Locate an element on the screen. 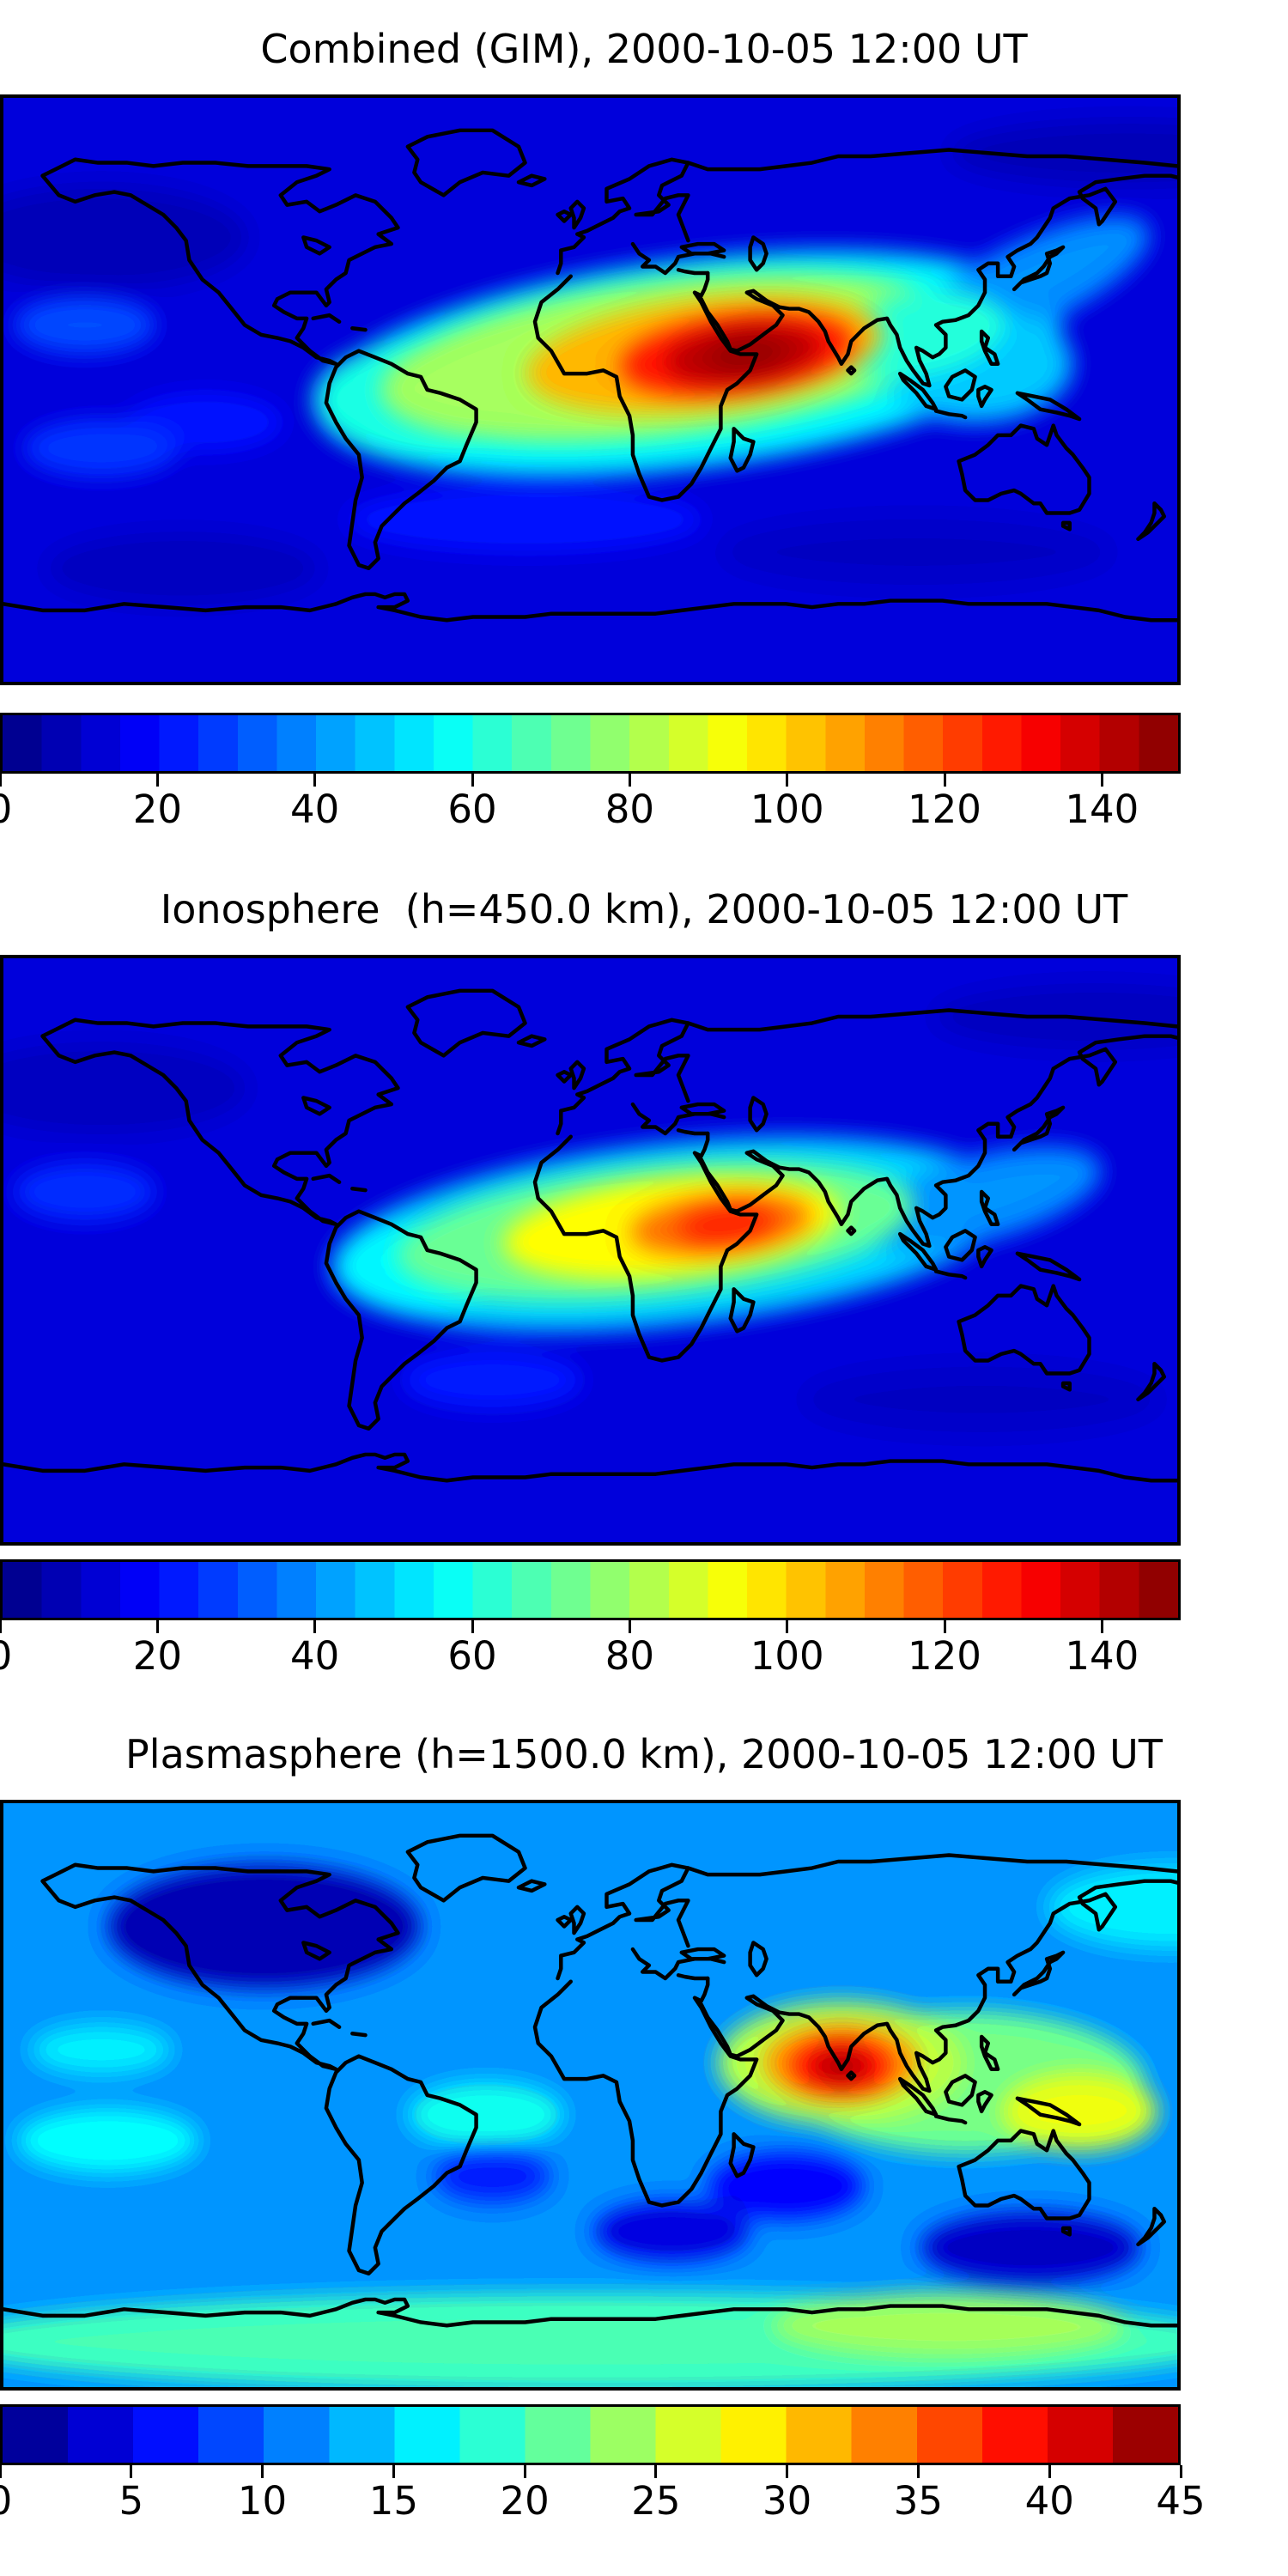 The width and height of the screenshot is (1288, 2576). colorbar-tick-label: 100 is located at coordinates (787, 1656).